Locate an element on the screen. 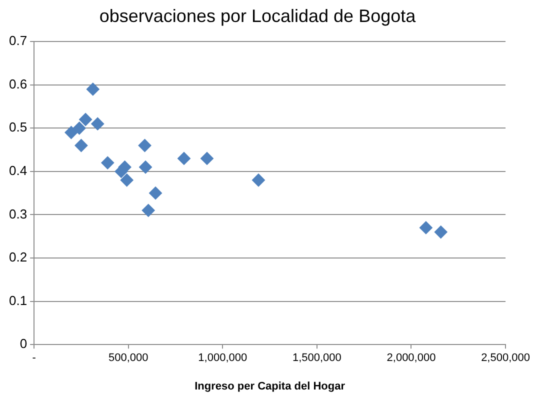 This screenshot has height=401, width=533. x-axis-title: Ingreso per Capita del Hogar is located at coordinates (270, 386).